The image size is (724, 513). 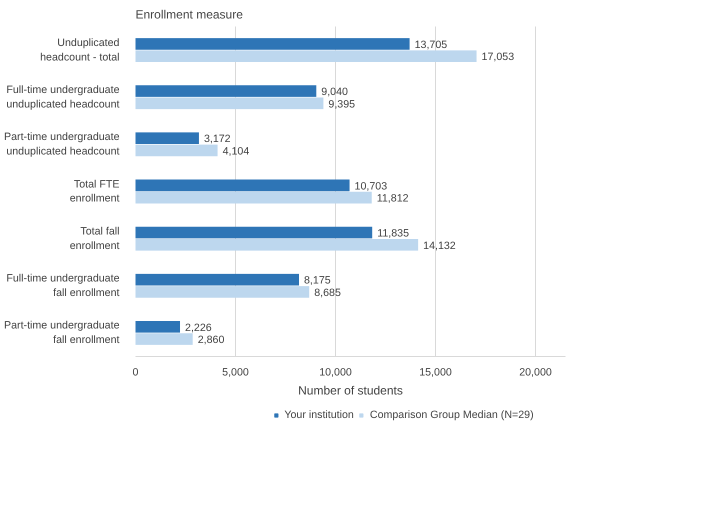 What do you see at coordinates (334, 92) in the screenshot?
I see `data-label: 9,040` at bounding box center [334, 92].